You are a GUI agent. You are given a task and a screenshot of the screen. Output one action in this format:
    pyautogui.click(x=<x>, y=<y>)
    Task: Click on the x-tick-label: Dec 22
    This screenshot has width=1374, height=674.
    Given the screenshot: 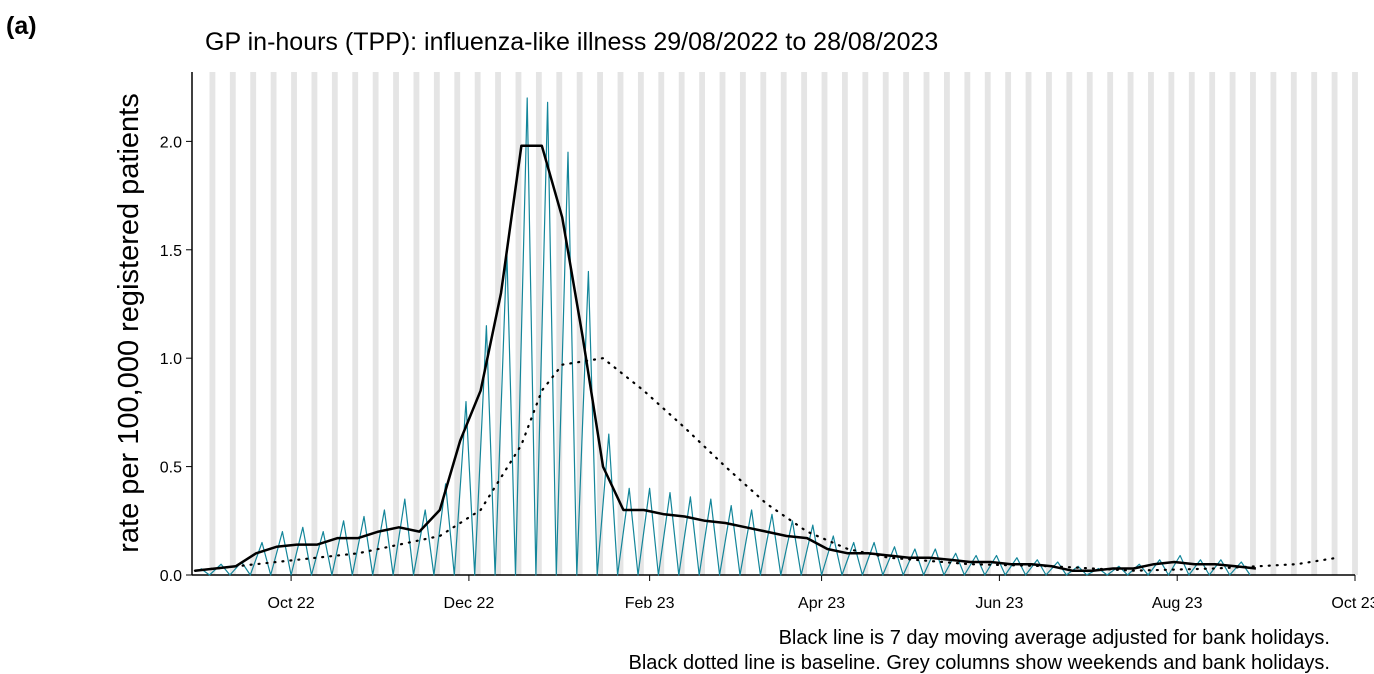 What is the action you would take?
    pyautogui.click(x=469, y=603)
    